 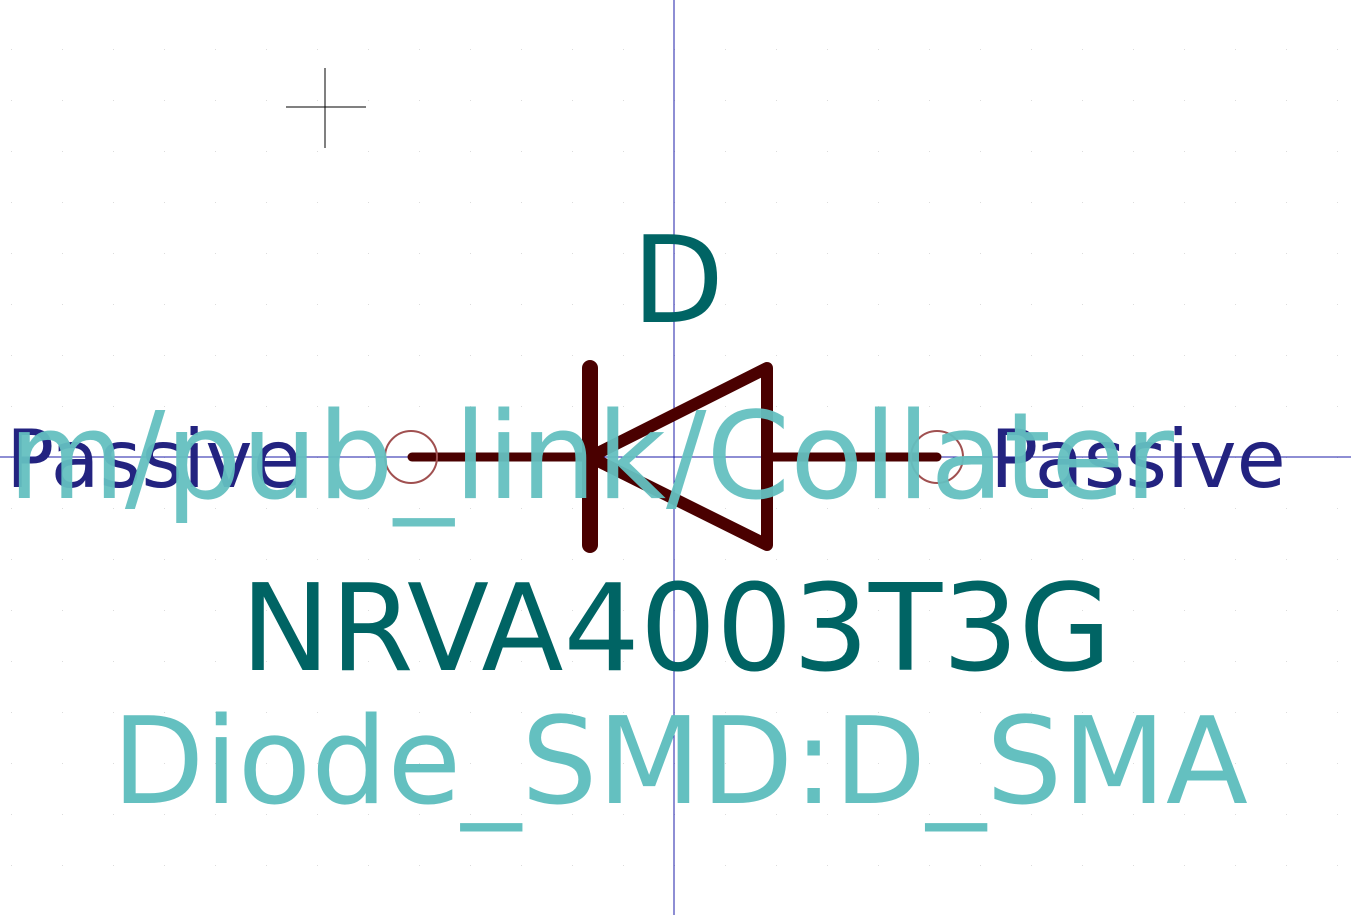 I want to click on pin-right-connection-circle, so click(x=937, y=457).